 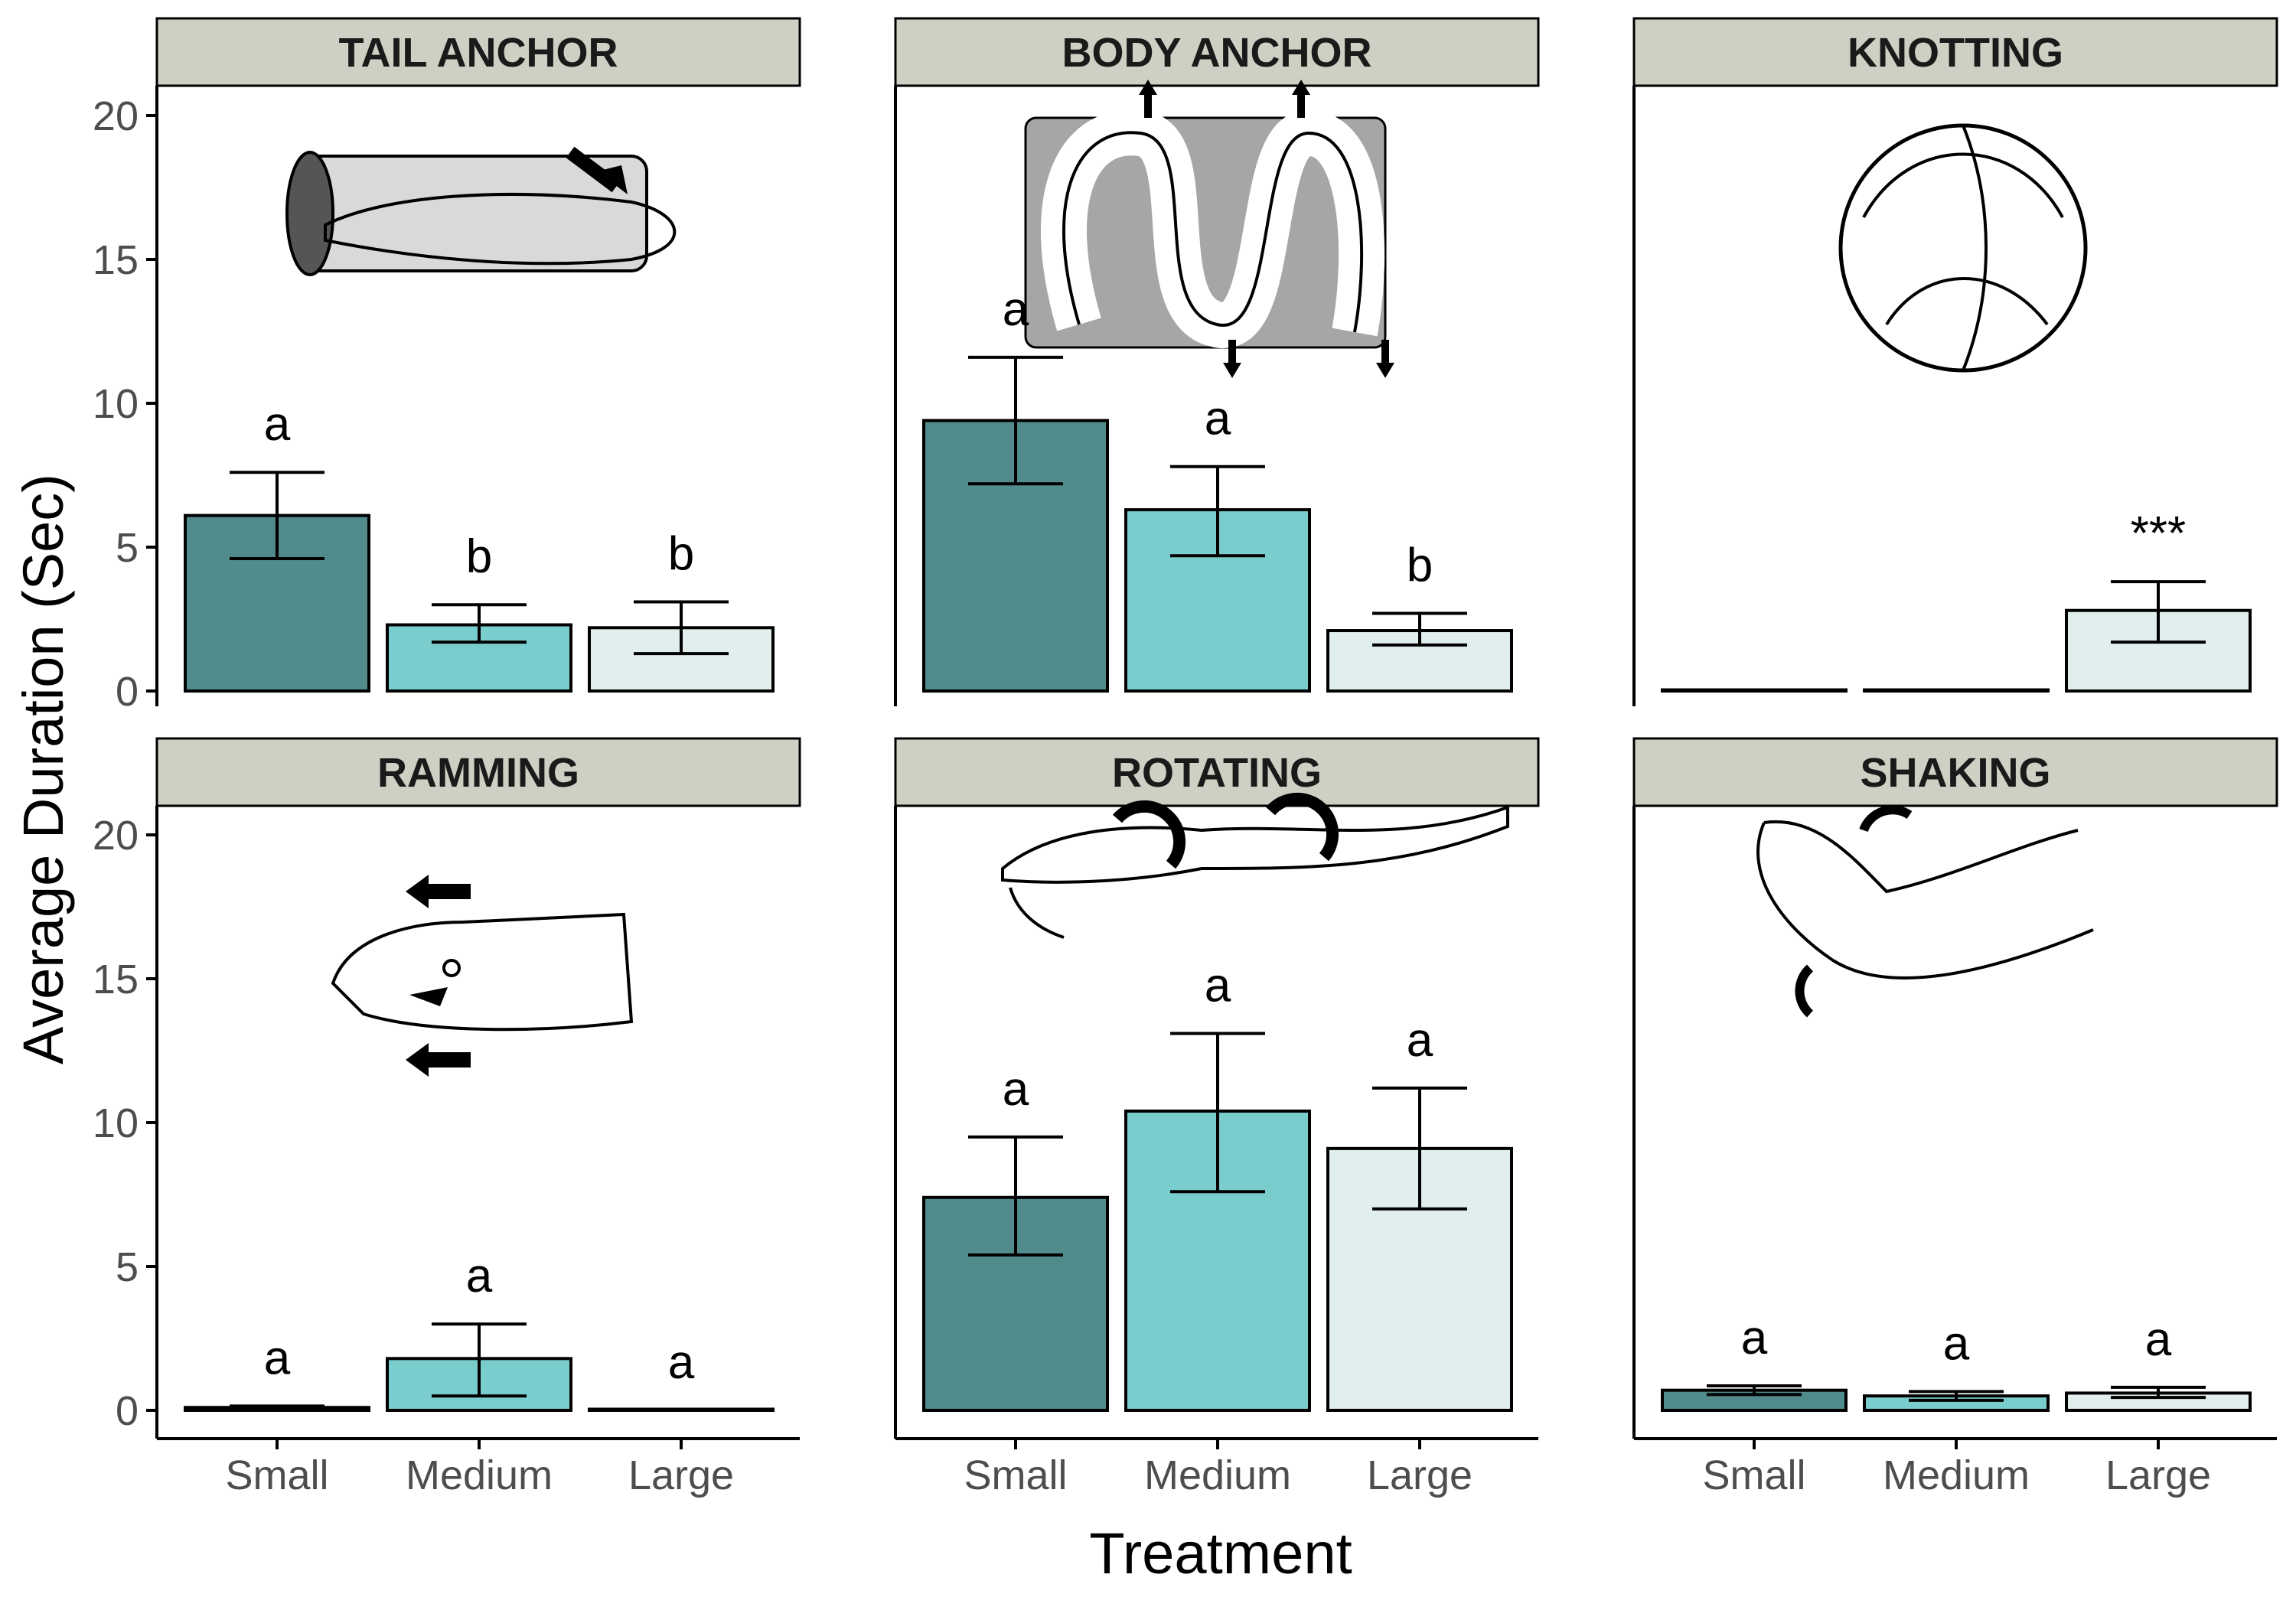 I want to click on significance-label: ***, so click(x=2158, y=533).